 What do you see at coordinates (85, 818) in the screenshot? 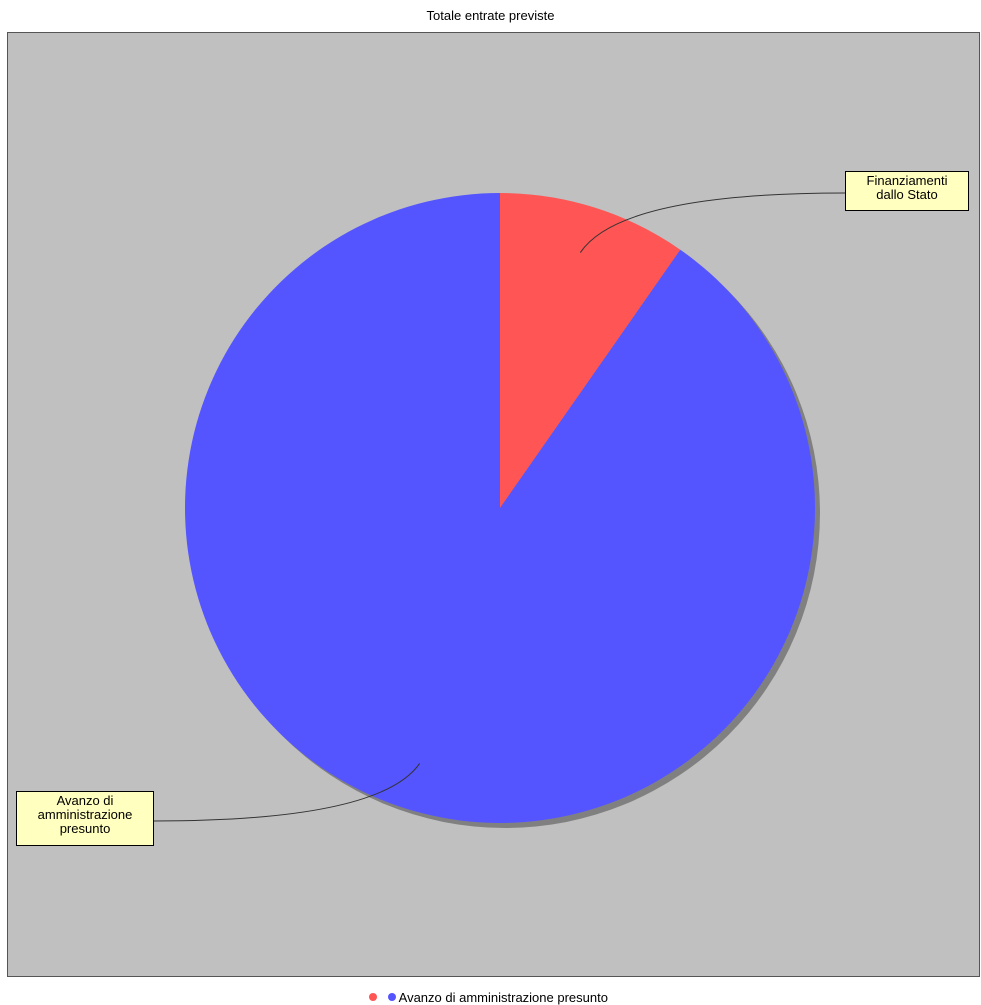
I see `slice-label-avanzo: Avanzo di amministrazione presunto` at bounding box center [85, 818].